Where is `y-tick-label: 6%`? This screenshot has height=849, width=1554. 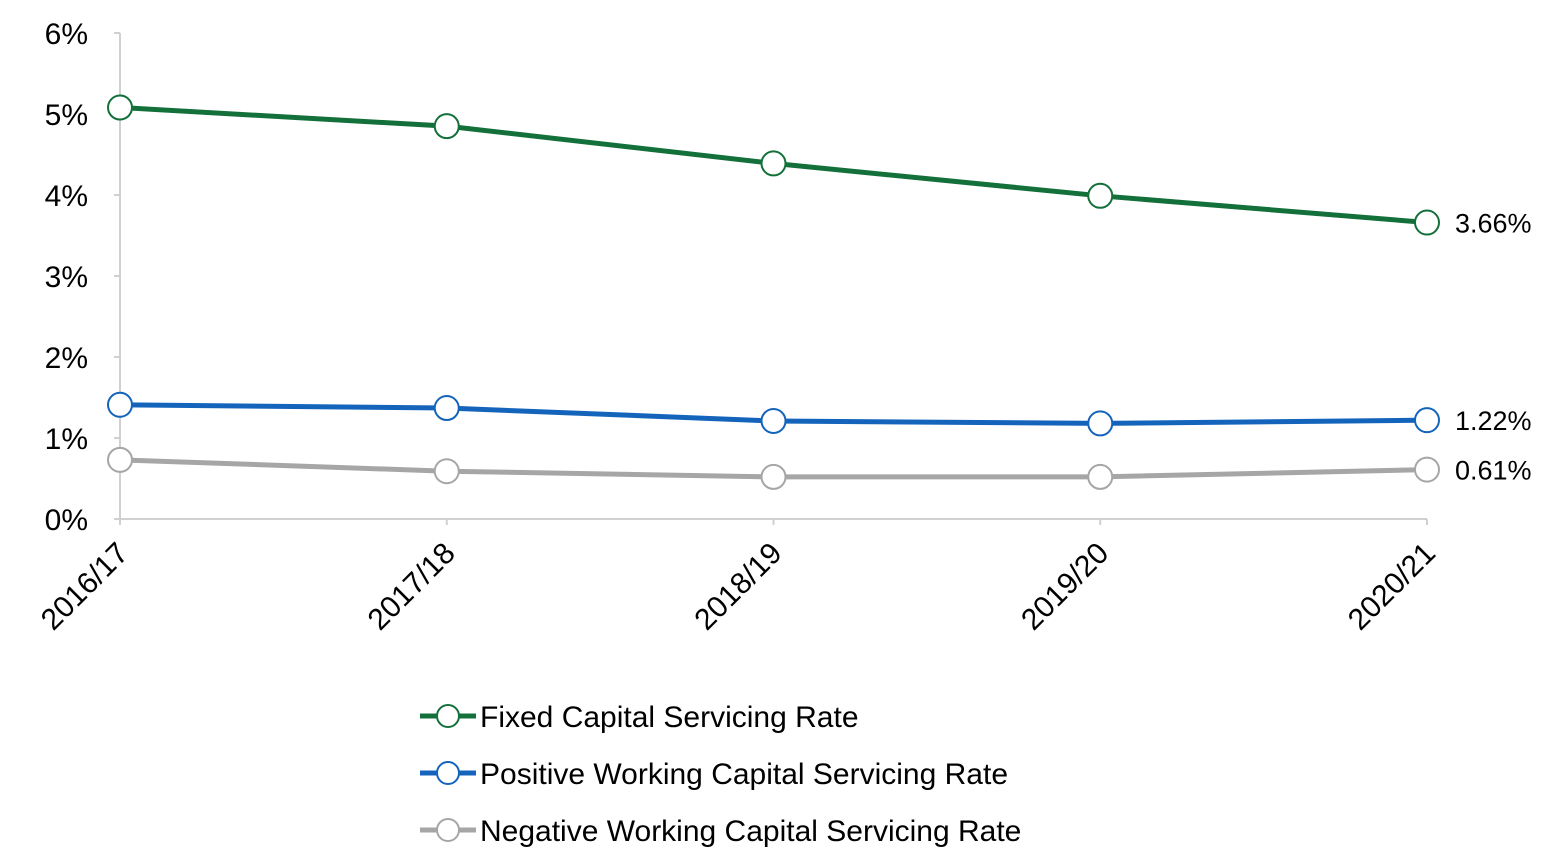 y-tick-label: 6% is located at coordinates (66, 34).